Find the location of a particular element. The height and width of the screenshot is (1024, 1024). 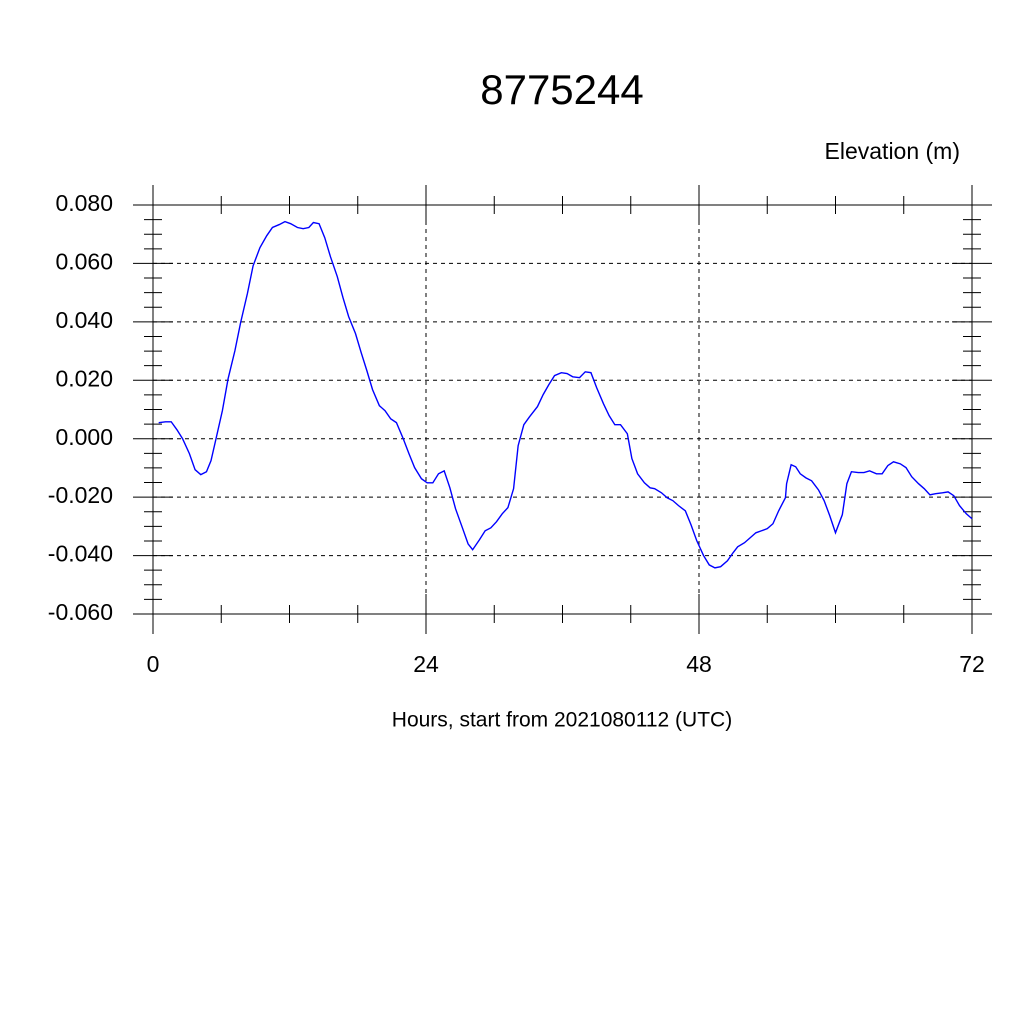

y-tick-label: 0.020 is located at coordinates (84, 378).